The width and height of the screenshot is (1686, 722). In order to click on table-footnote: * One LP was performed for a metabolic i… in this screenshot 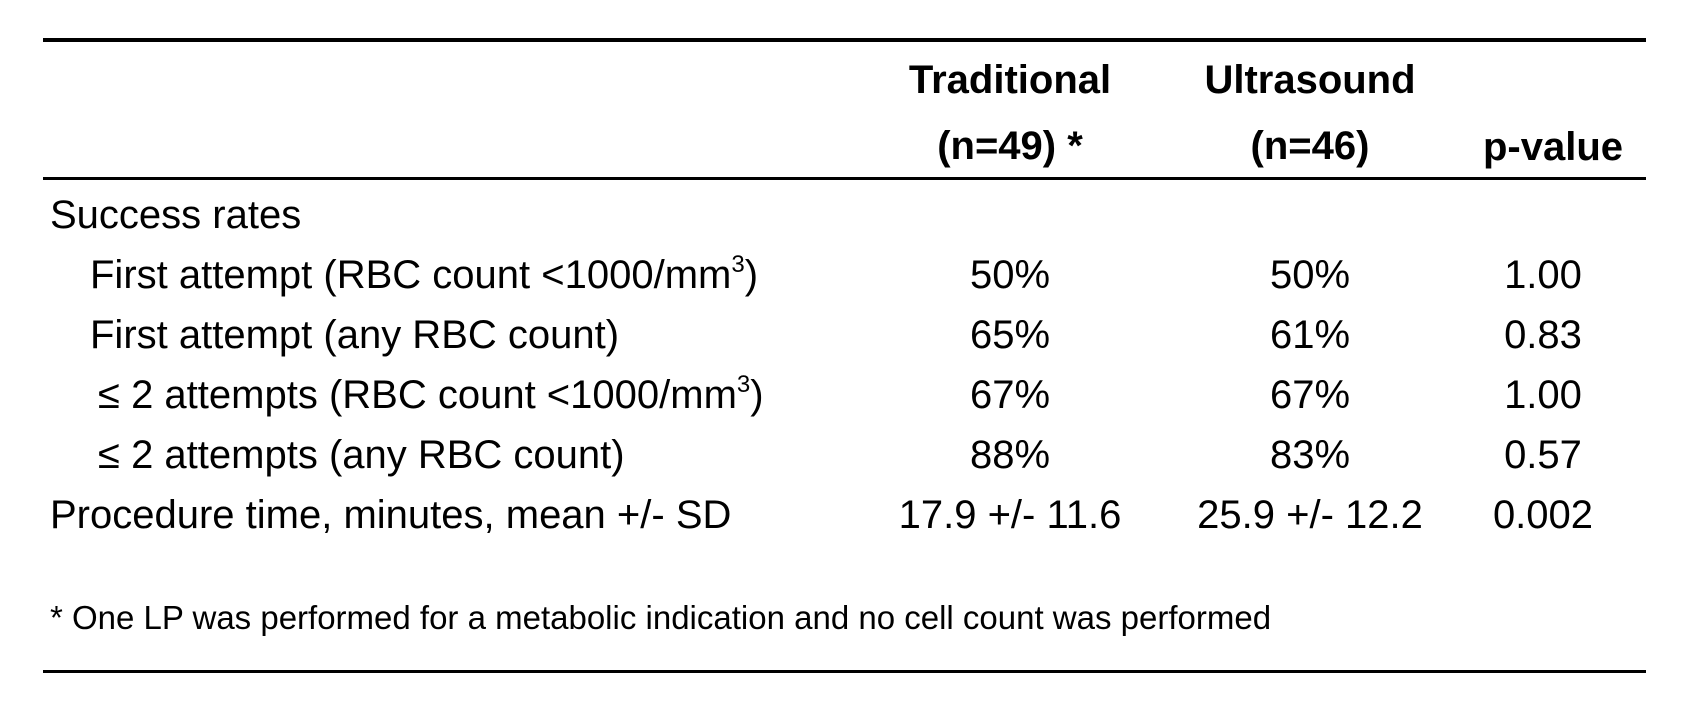, I will do `click(661, 617)`.